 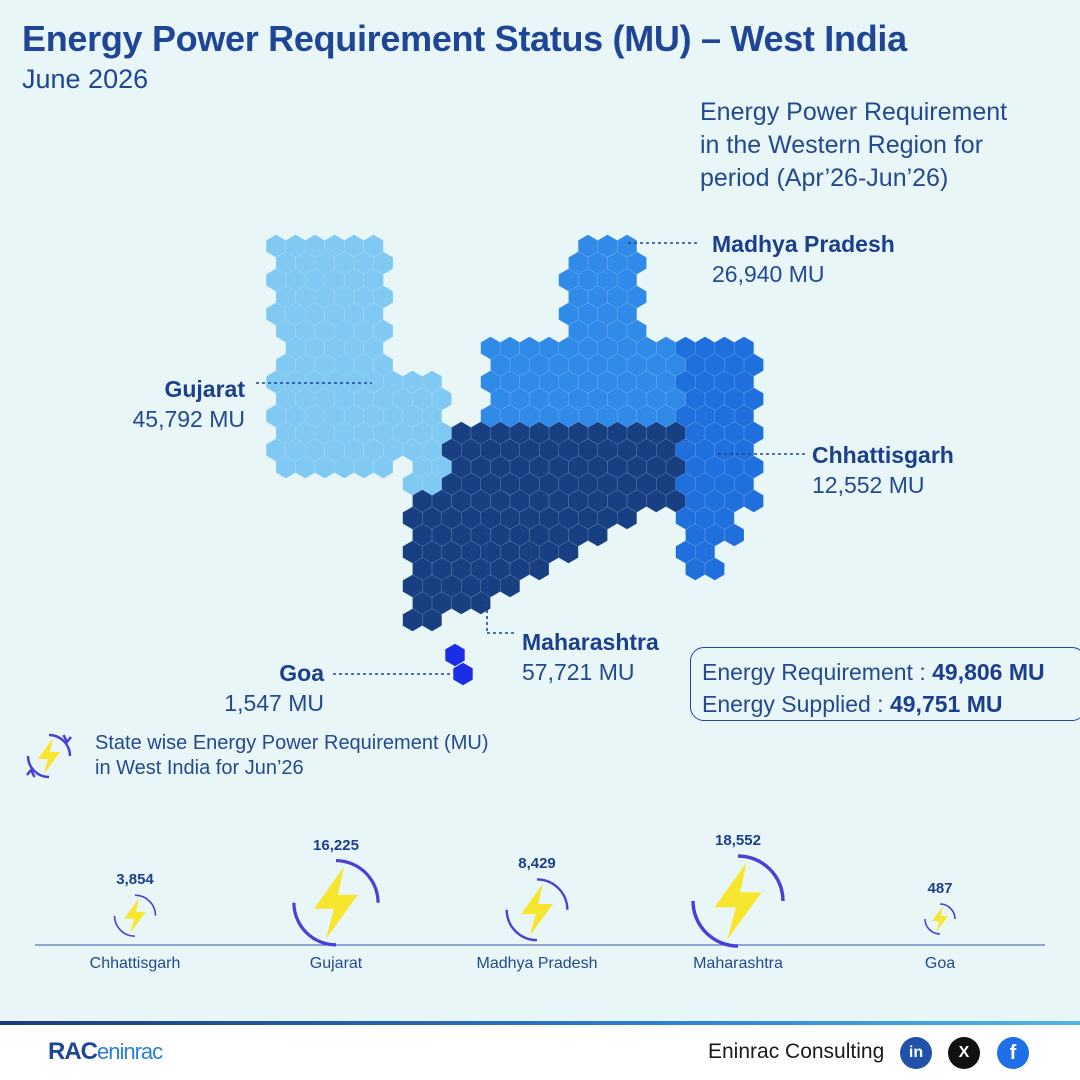 What do you see at coordinates (1013, 1053) in the screenshot?
I see `facebook-icon: f` at bounding box center [1013, 1053].